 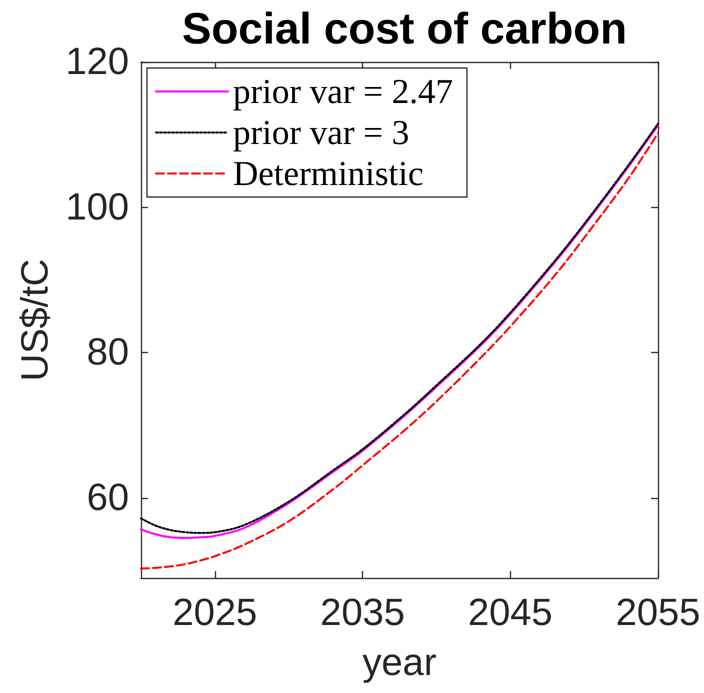 What do you see at coordinates (658, 613) in the screenshot?
I see `x-tick-label: 2055` at bounding box center [658, 613].